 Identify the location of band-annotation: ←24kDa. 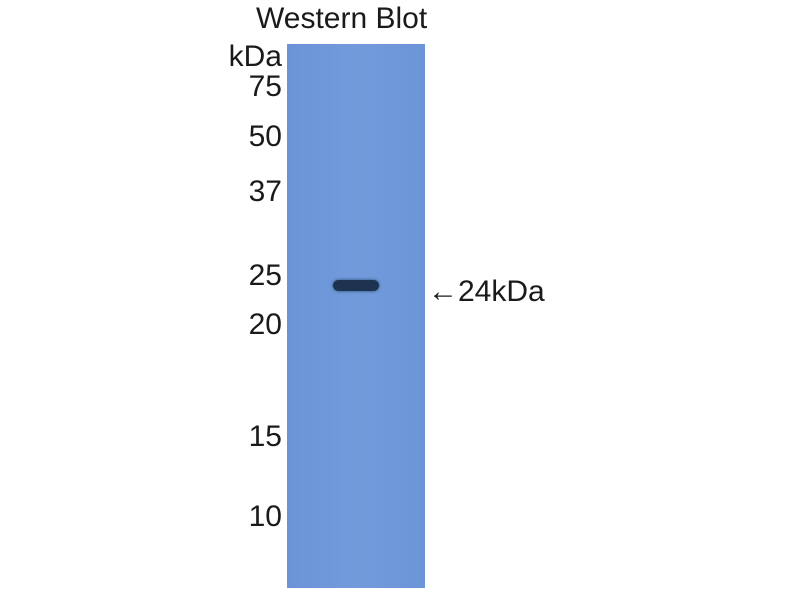
(486, 291).